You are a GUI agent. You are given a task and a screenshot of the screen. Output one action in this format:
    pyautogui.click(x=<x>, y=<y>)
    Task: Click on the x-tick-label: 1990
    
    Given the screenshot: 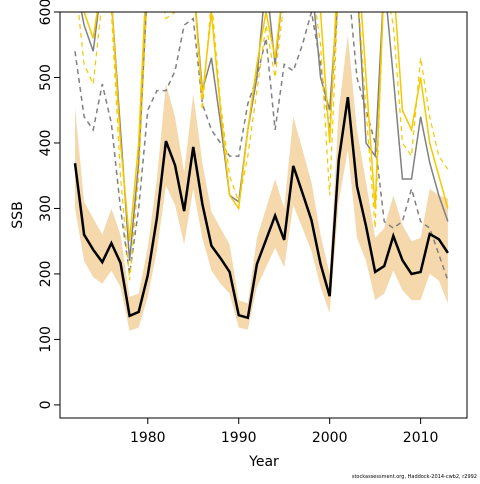 What is the action you would take?
    pyautogui.click(x=239, y=438)
    